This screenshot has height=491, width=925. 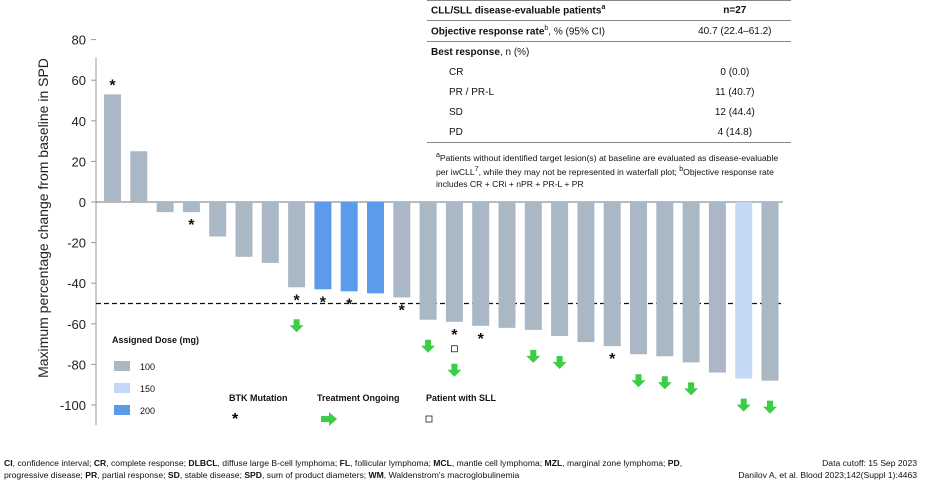 What do you see at coordinates (734, 10) in the screenshot?
I see `table-header-value: n=27` at bounding box center [734, 10].